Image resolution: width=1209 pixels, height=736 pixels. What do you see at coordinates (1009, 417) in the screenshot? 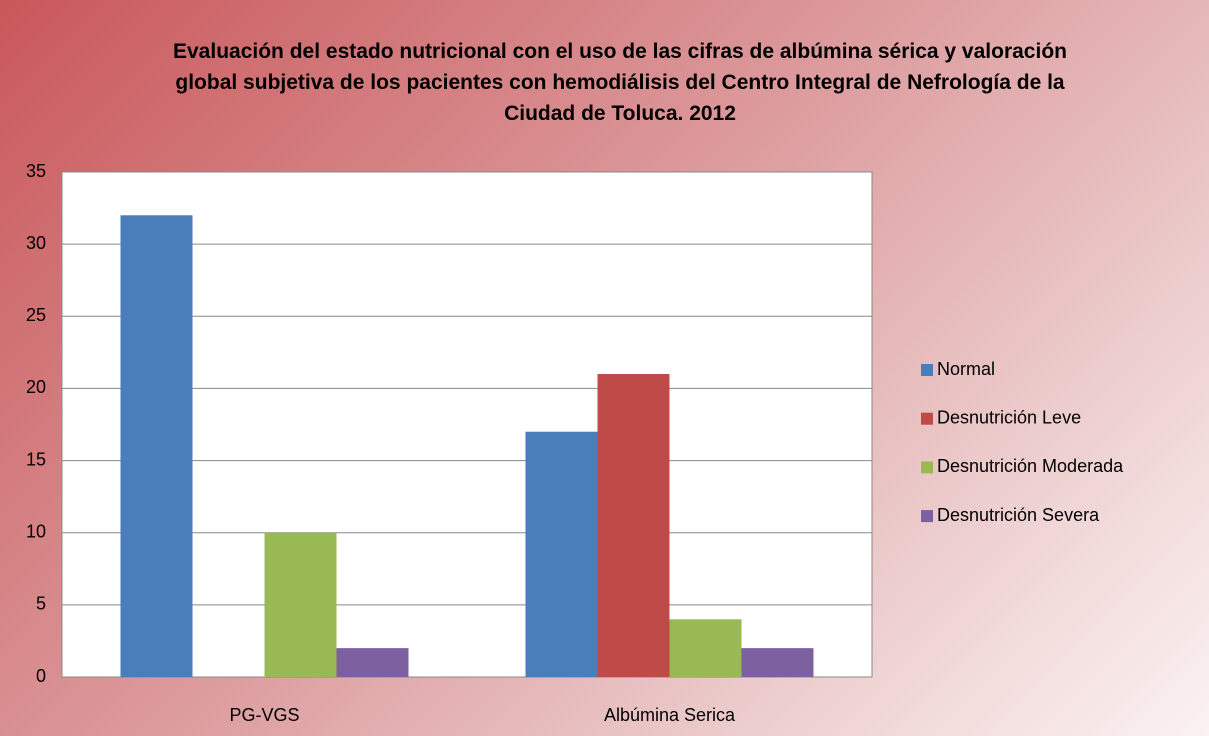
I see `legend-label: Desnutrición Leve` at bounding box center [1009, 417].